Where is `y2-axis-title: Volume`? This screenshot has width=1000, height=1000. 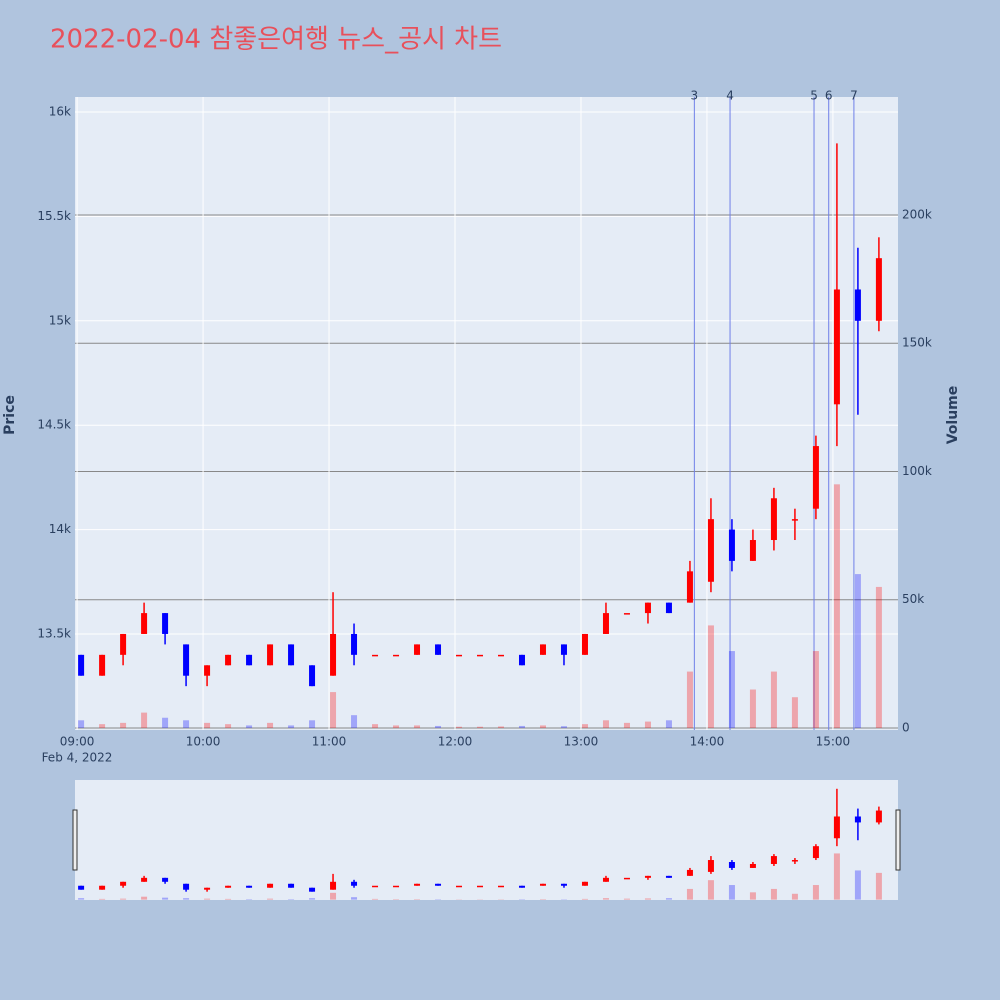 y2-axis-title: Volume is located at coordinates (953, 415).